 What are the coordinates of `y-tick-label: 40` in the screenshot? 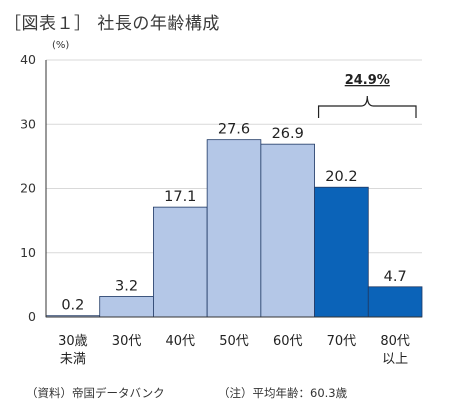 It's located at (28, 59).